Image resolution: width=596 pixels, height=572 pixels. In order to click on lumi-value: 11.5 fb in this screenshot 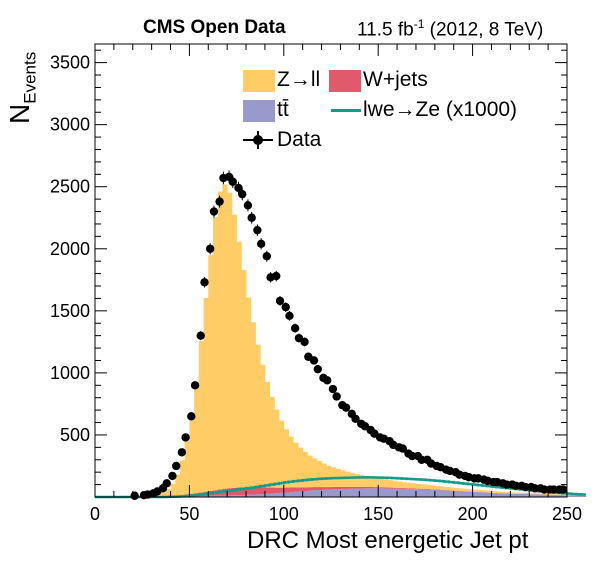, I will do `click(385, 30)`.